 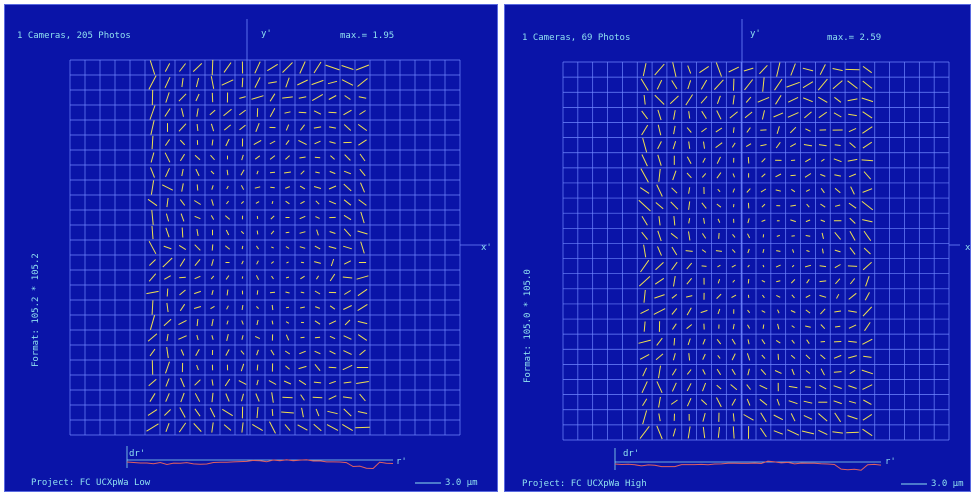 What do you see at coordinates (36, 310) in the screenshot?
I see `format-label: Format: 105.2 * 105.2` at bounding box center [36, 310].